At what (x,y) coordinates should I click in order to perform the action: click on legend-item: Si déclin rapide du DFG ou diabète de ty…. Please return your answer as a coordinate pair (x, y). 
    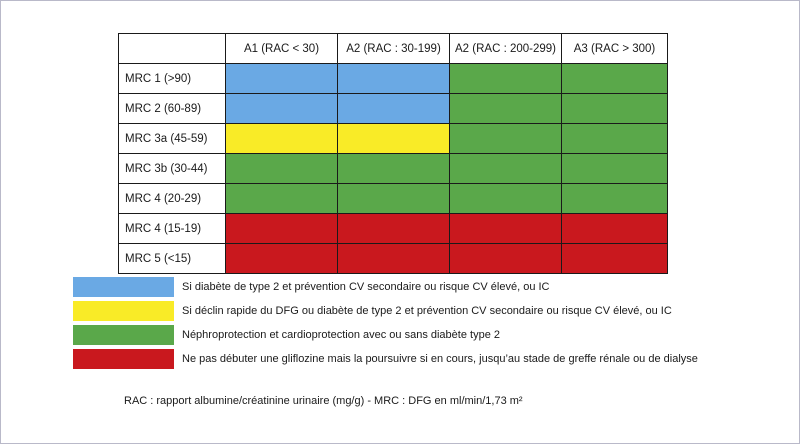
    Looking at the image, I should click on (385, 311).